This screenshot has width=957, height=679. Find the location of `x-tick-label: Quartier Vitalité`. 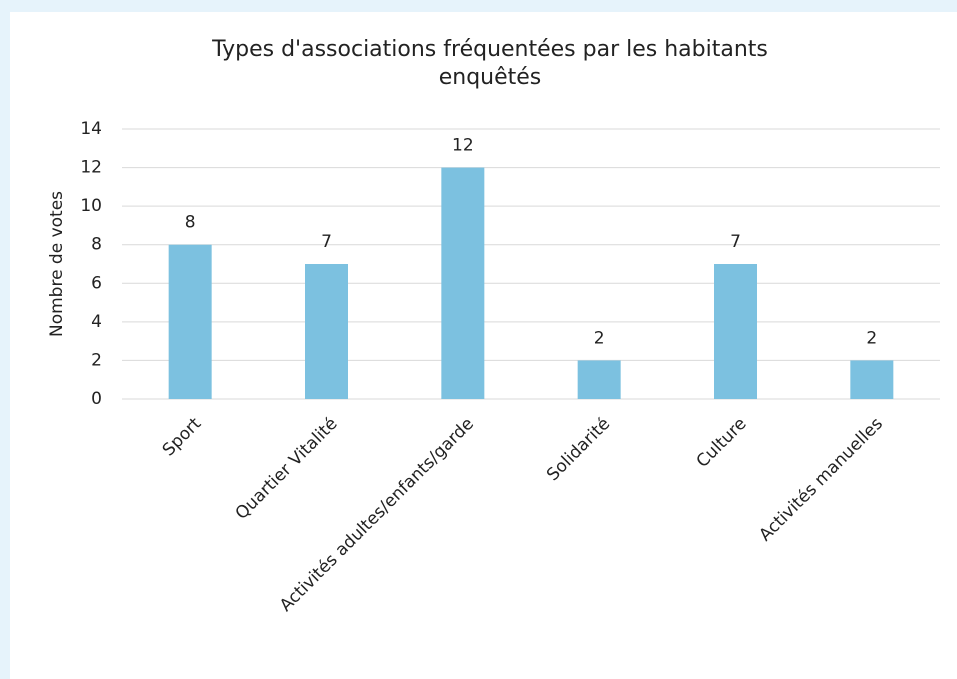

x-tick-label: Quartier Vitalité is located at coordinates (287, 469).